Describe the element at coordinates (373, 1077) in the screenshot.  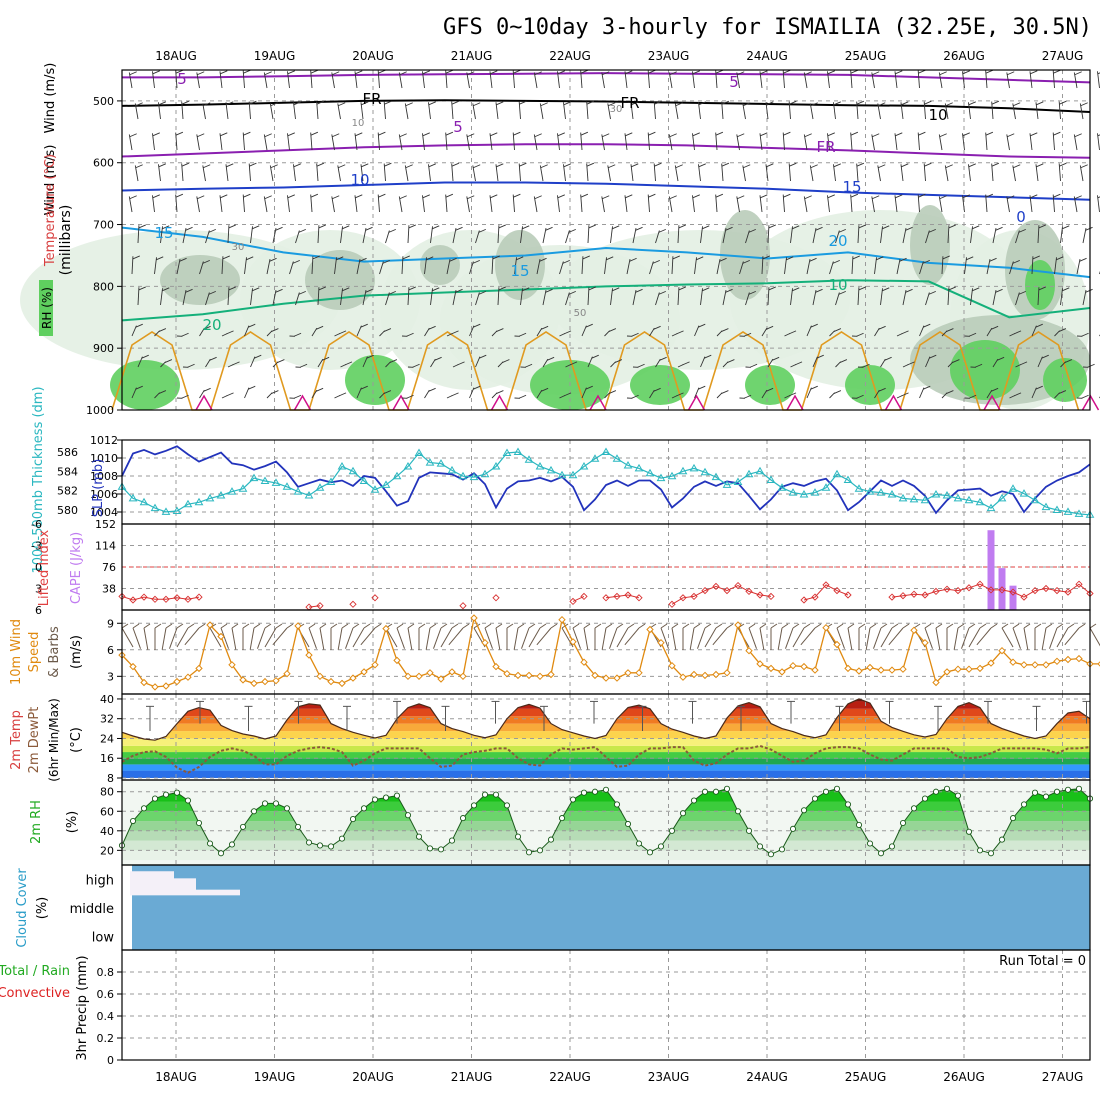
I see `date-label-bottom: 20AUG` at that location.